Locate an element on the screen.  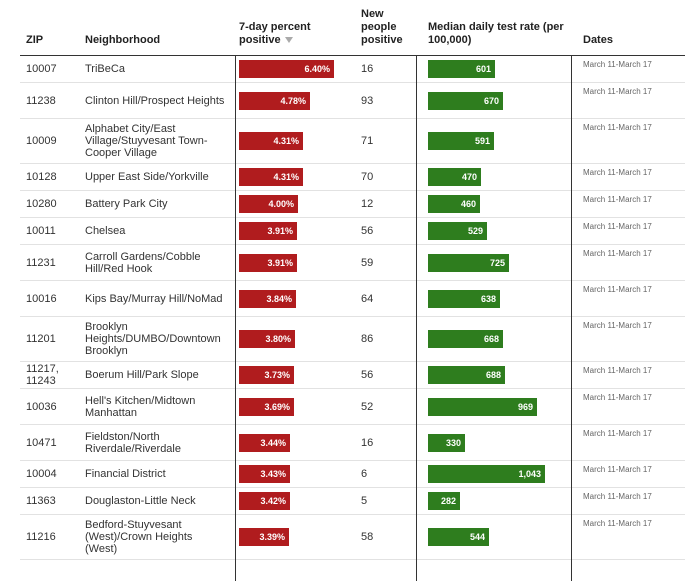
zip-cell: 11217, 11243 is located at coordinates (42, 375).